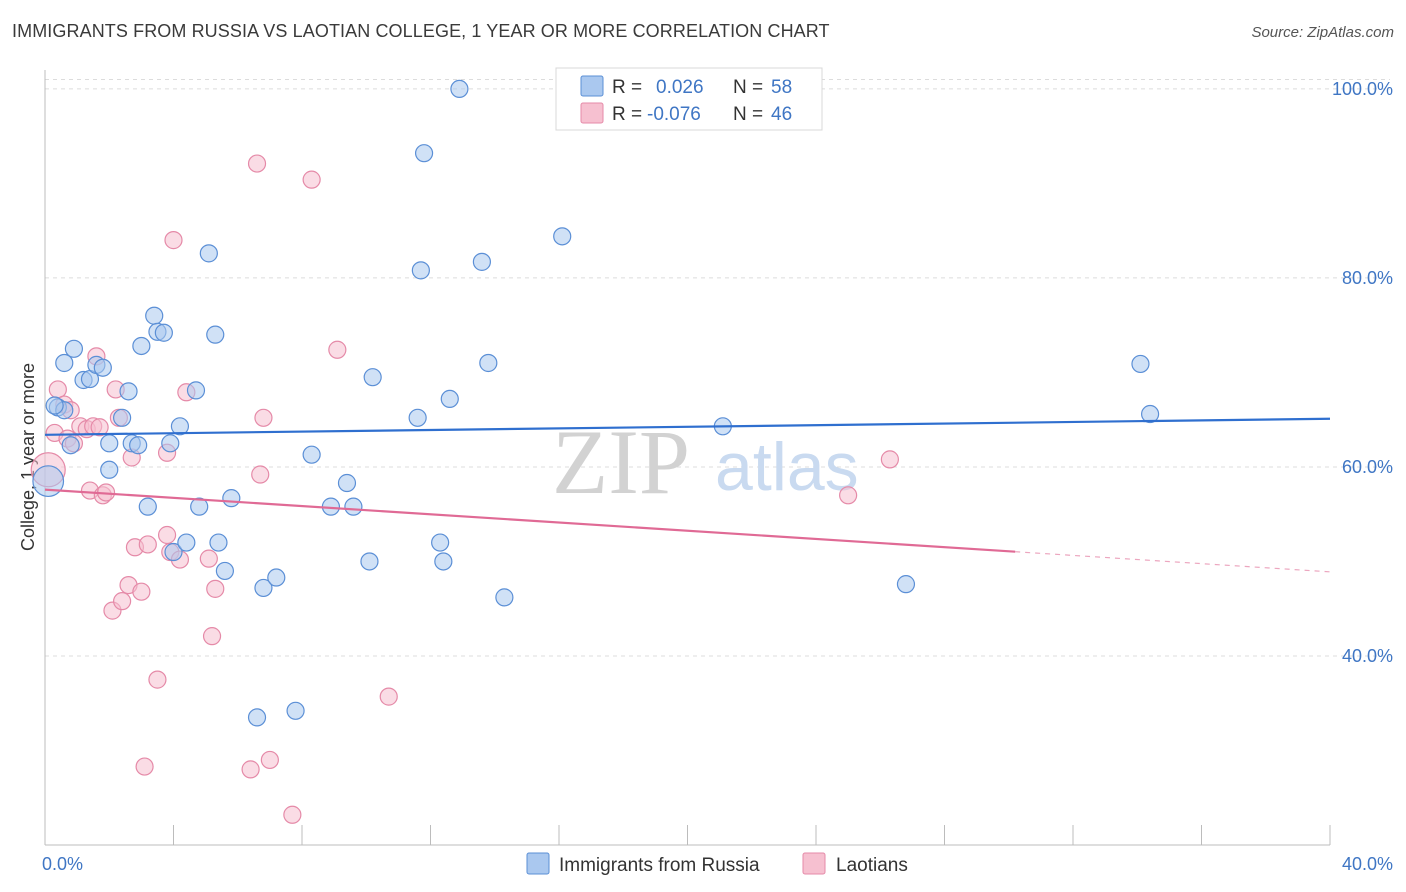 The width and height of the screenshot is (1406, 892). Describe the element at coordinates (62, 864) in the screenshot. I see `x-tick-label: 0.0%` at that location.